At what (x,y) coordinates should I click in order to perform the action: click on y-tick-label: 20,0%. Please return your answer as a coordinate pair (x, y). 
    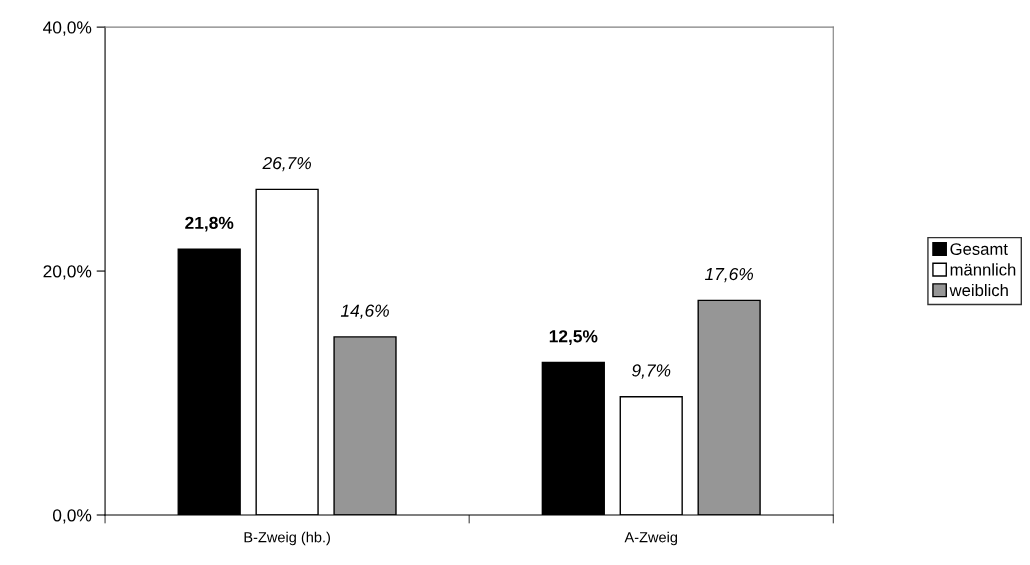
    Looking at the image, I should click on (67, 272).